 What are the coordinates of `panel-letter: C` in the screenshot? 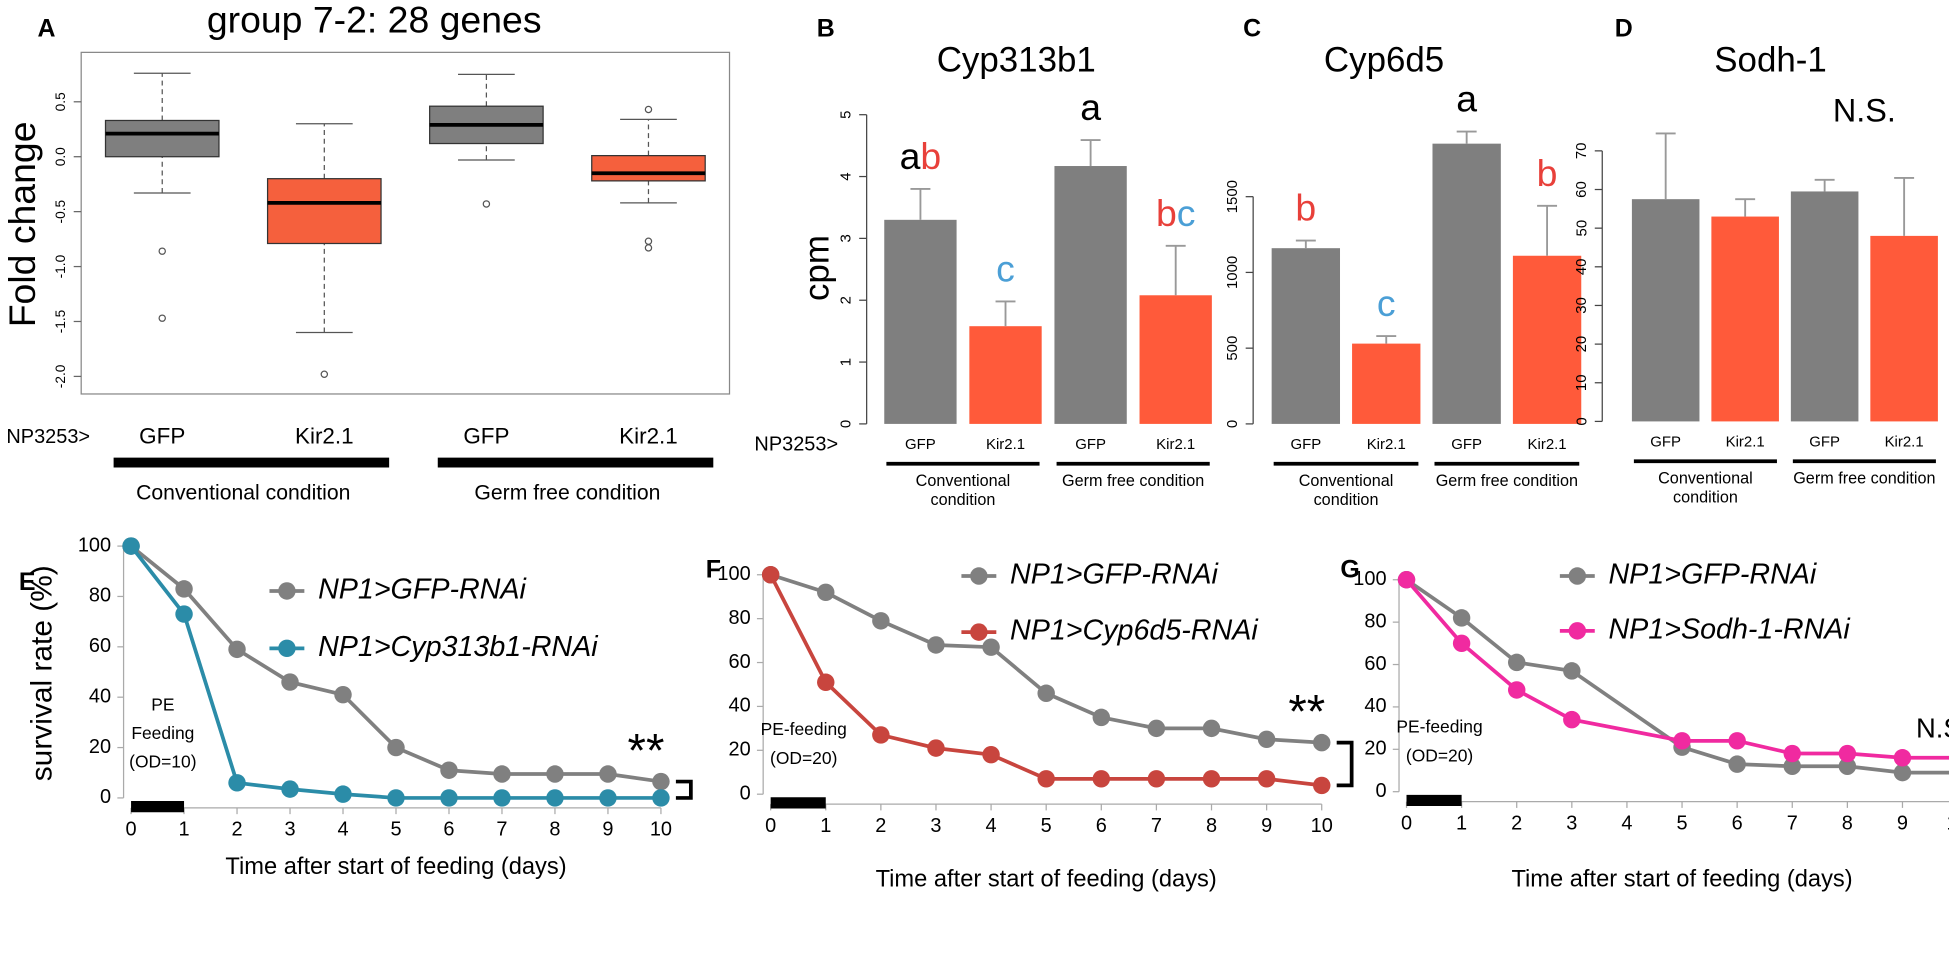 It's located at (1252, 29).